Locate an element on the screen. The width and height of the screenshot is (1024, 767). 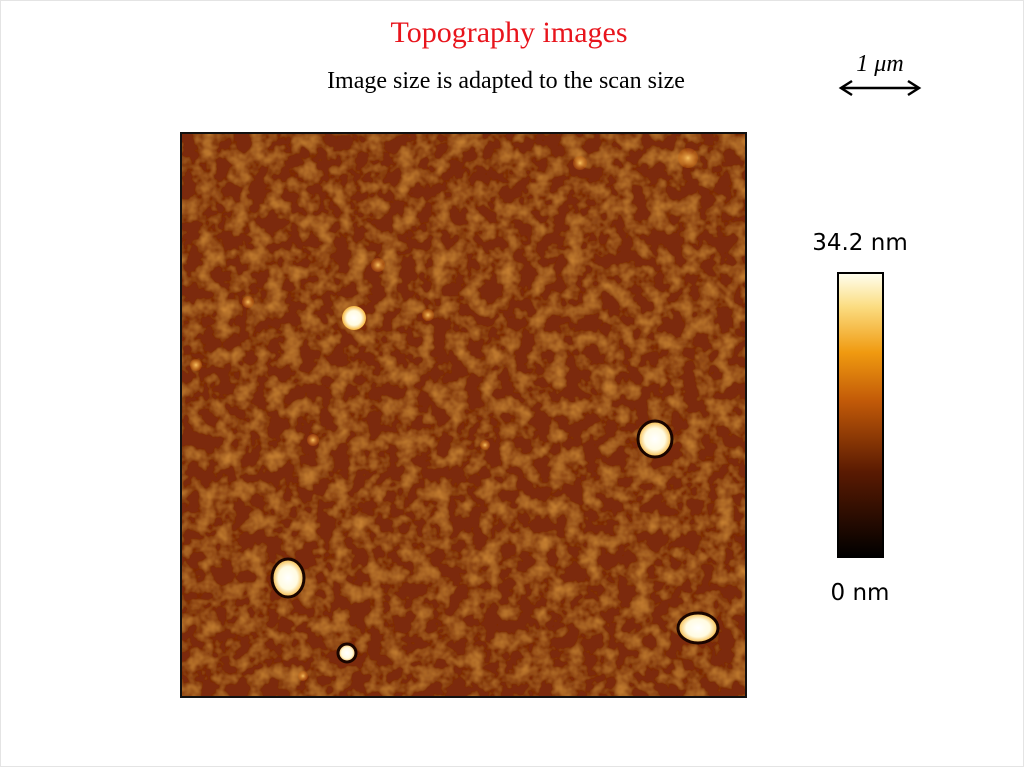
colorbar-max-label: 34.2 nm is located at coordinates (860, 243).